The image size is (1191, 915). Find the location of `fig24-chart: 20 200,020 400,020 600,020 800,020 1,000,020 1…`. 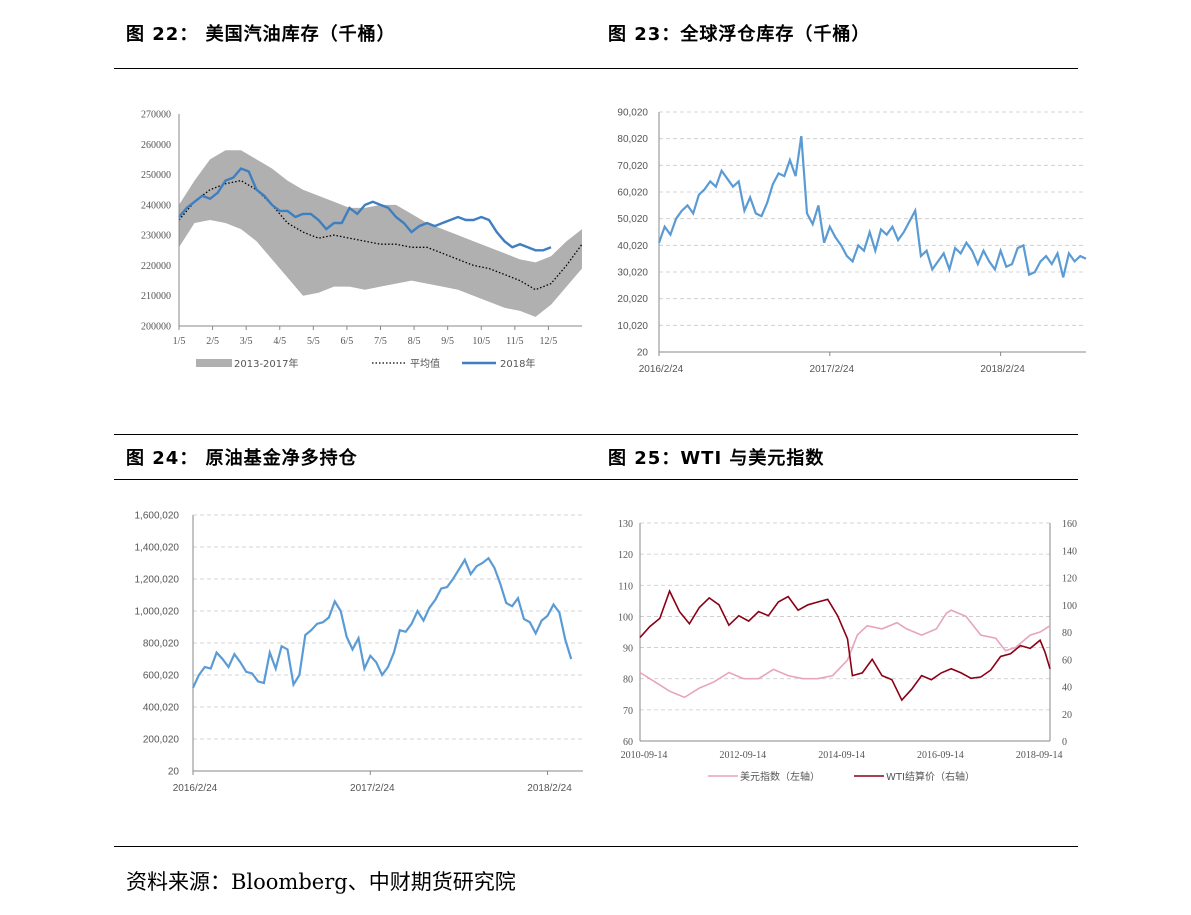

fig24-chart: 20 200,020 400,020 600,020 800,020 1,000,020 1… is located at coordinates (359, 652).